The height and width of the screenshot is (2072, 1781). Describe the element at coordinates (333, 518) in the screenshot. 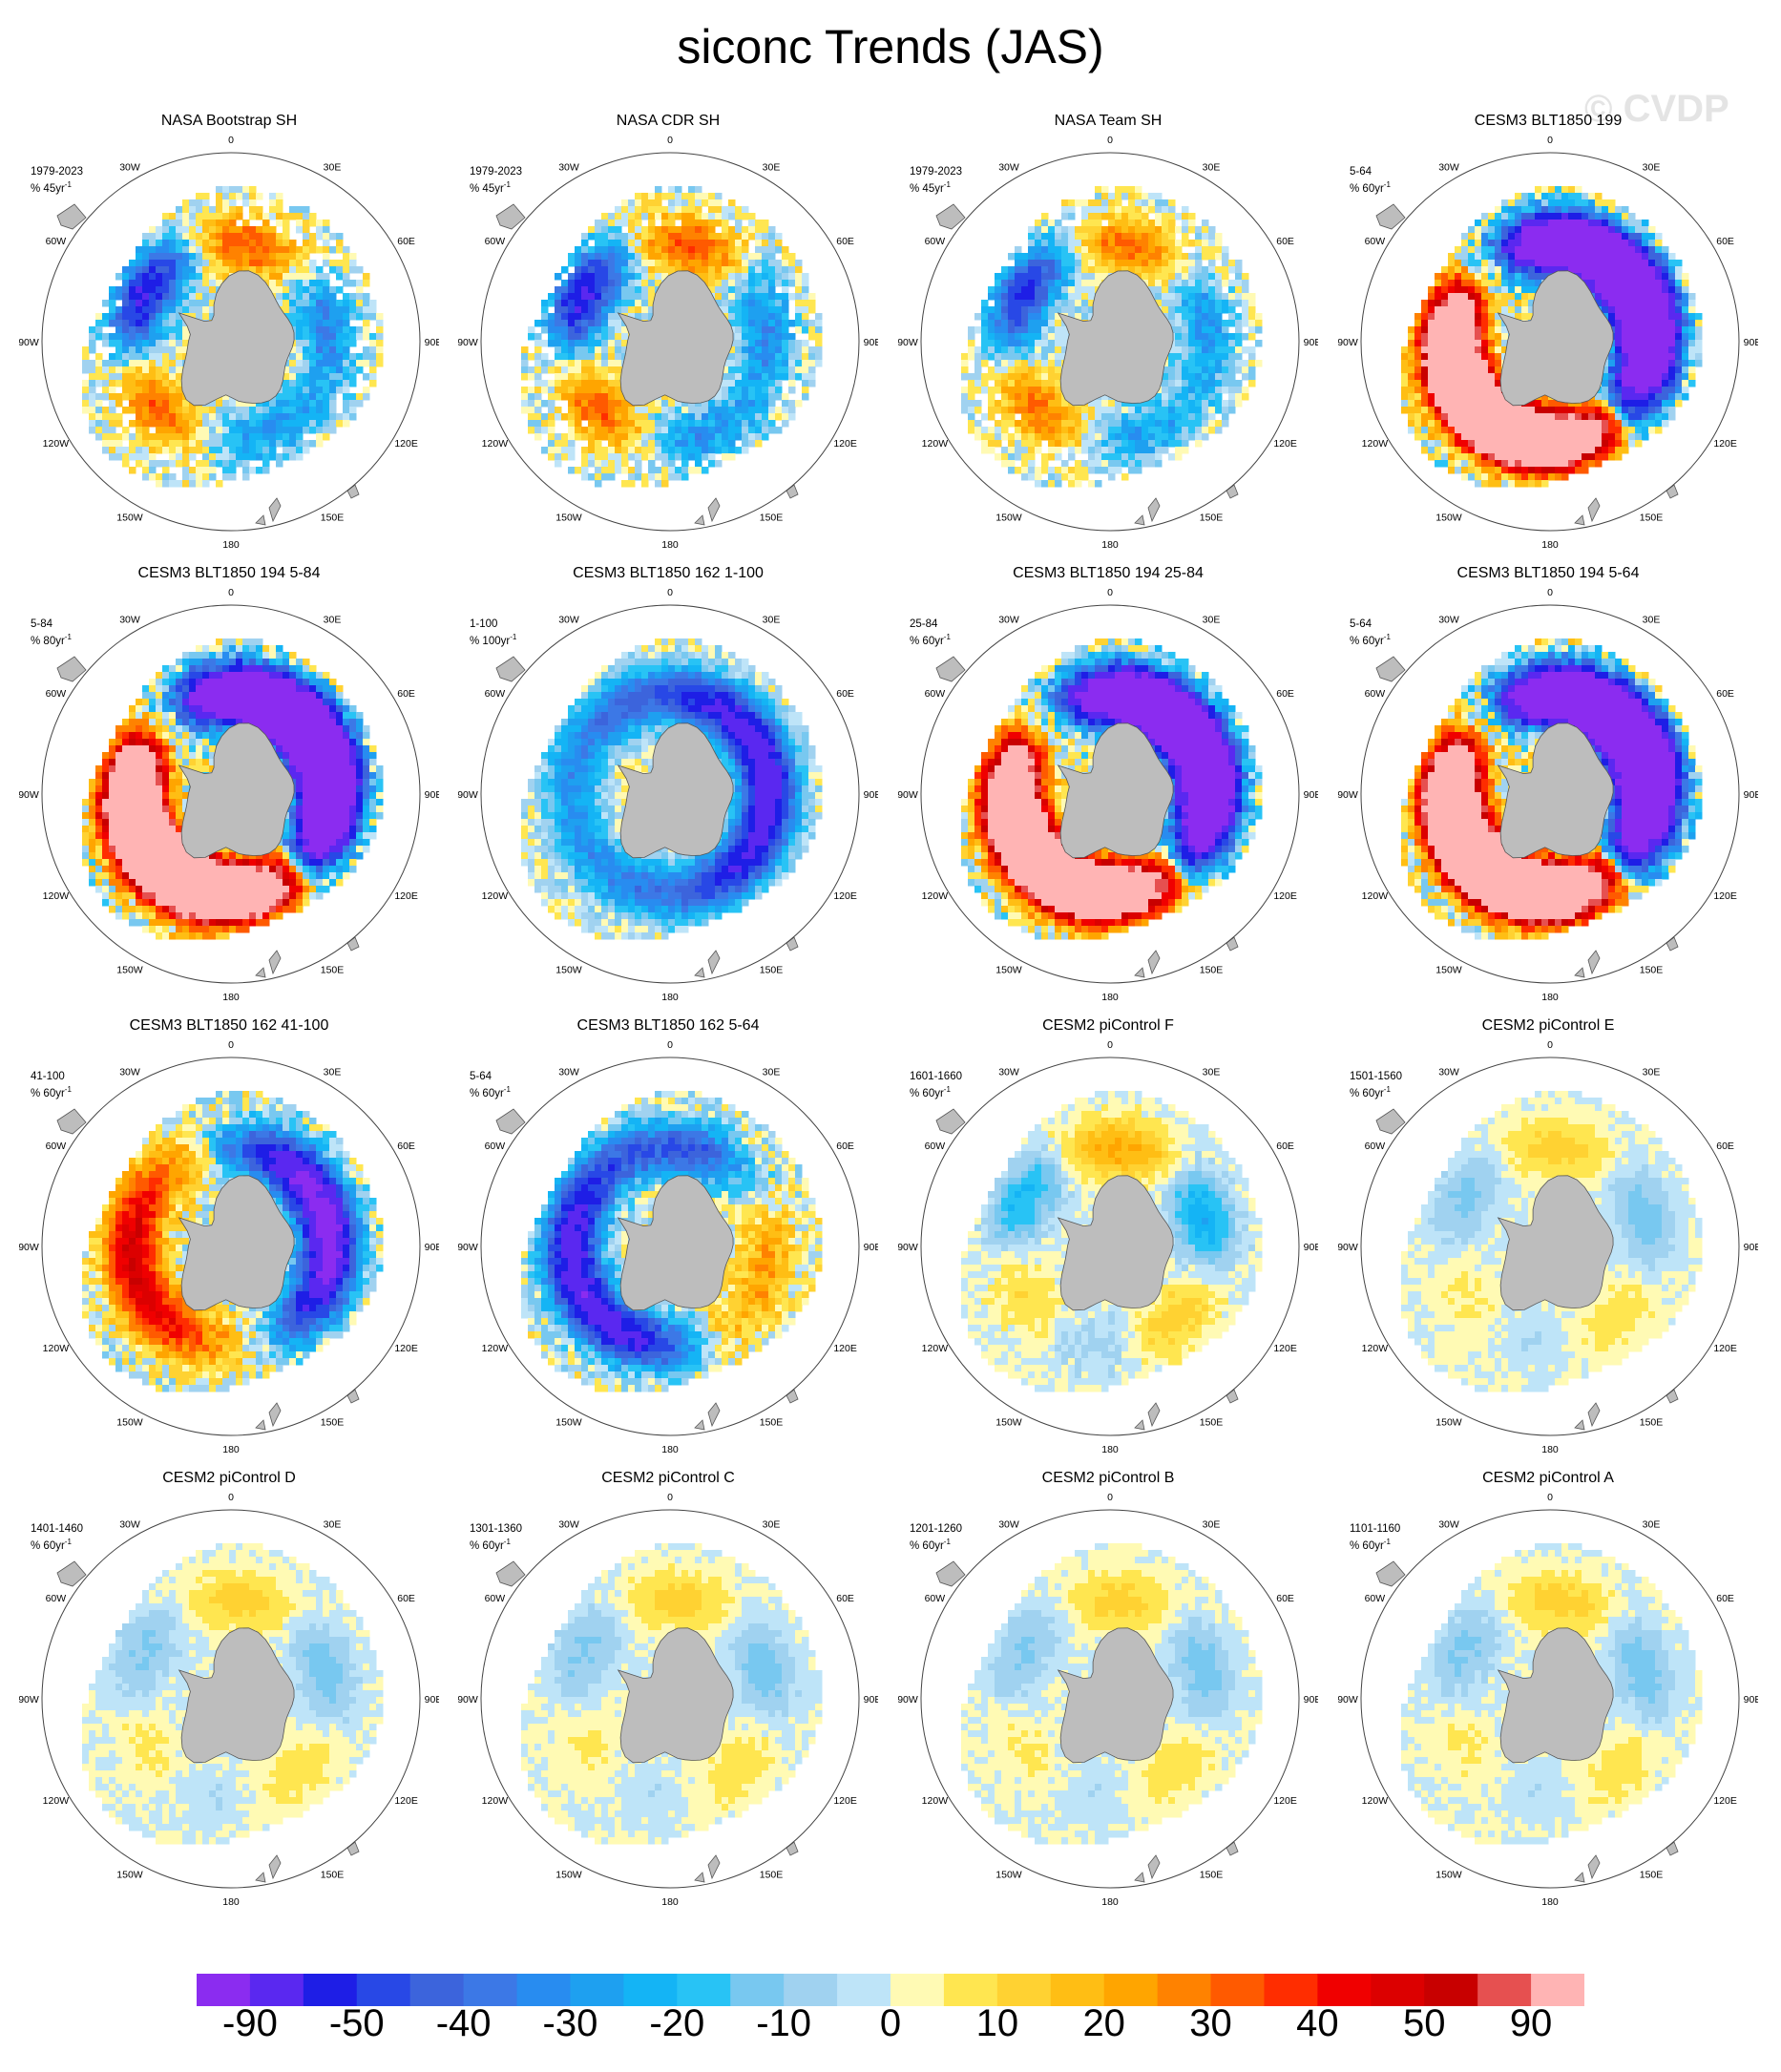

I see `lon-label: 150E` at that location.